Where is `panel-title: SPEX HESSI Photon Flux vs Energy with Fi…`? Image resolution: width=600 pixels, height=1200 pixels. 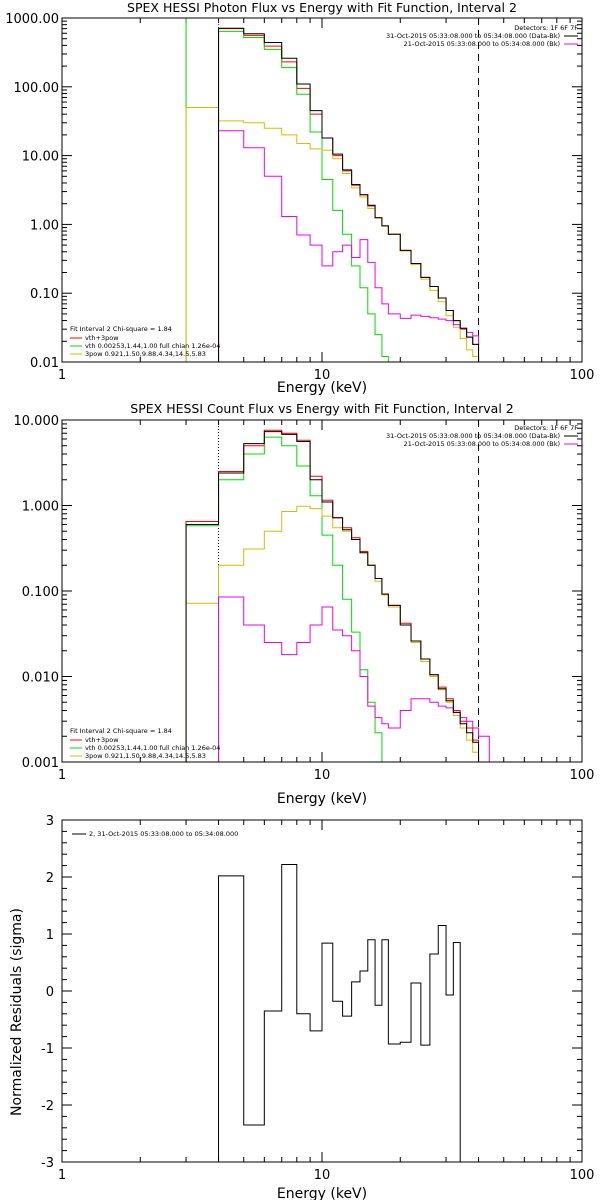
panel-title: SPEX HESSI Photon Flux vs Energy with Fi… is located at coordinates (322, 7).